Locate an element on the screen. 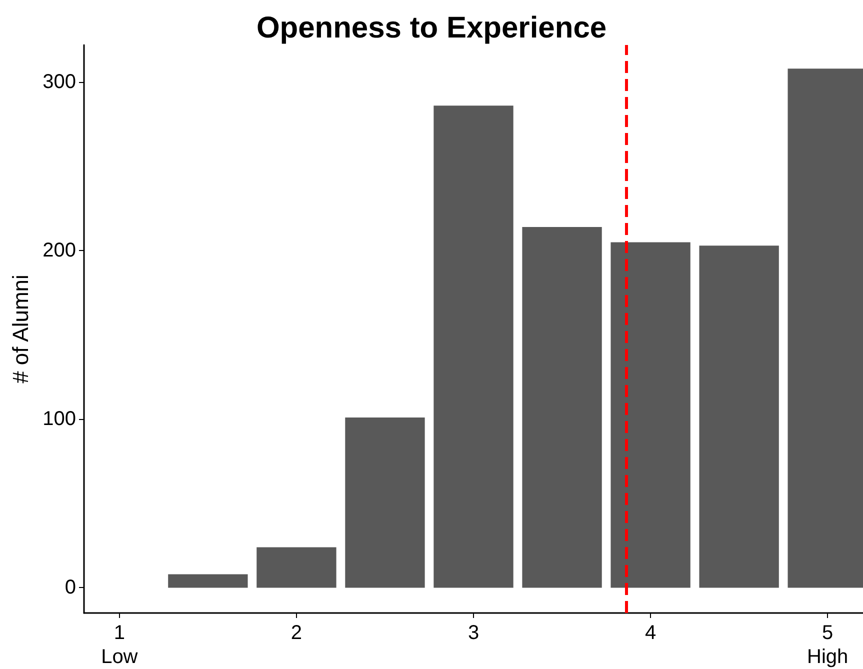 The height and width of the screenshot is (669, 863). x-tick-label: 1 Low is located at coordinates (119, 645).